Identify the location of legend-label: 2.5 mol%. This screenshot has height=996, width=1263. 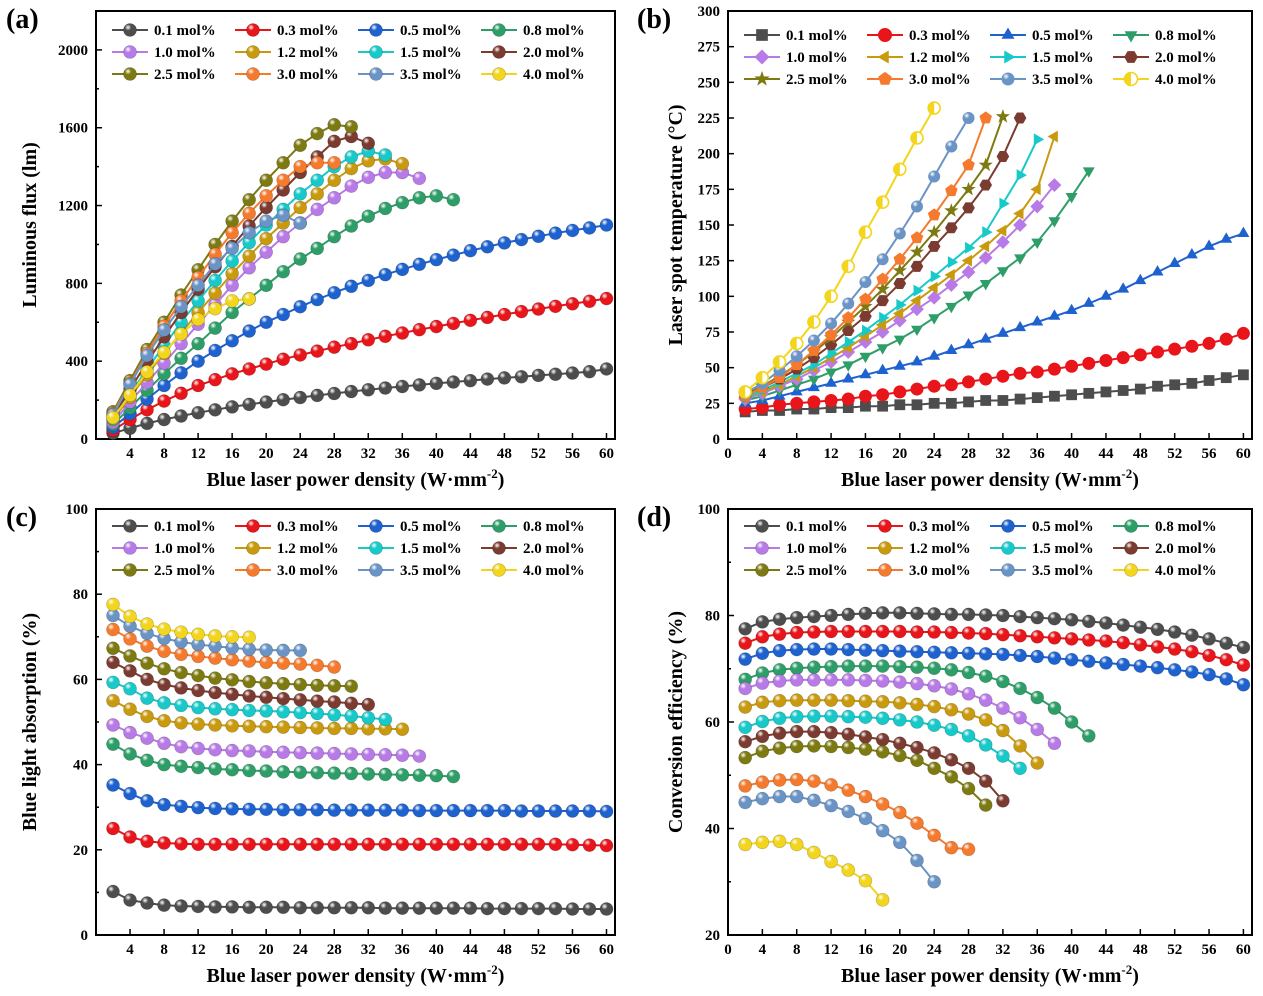
(817, 80).